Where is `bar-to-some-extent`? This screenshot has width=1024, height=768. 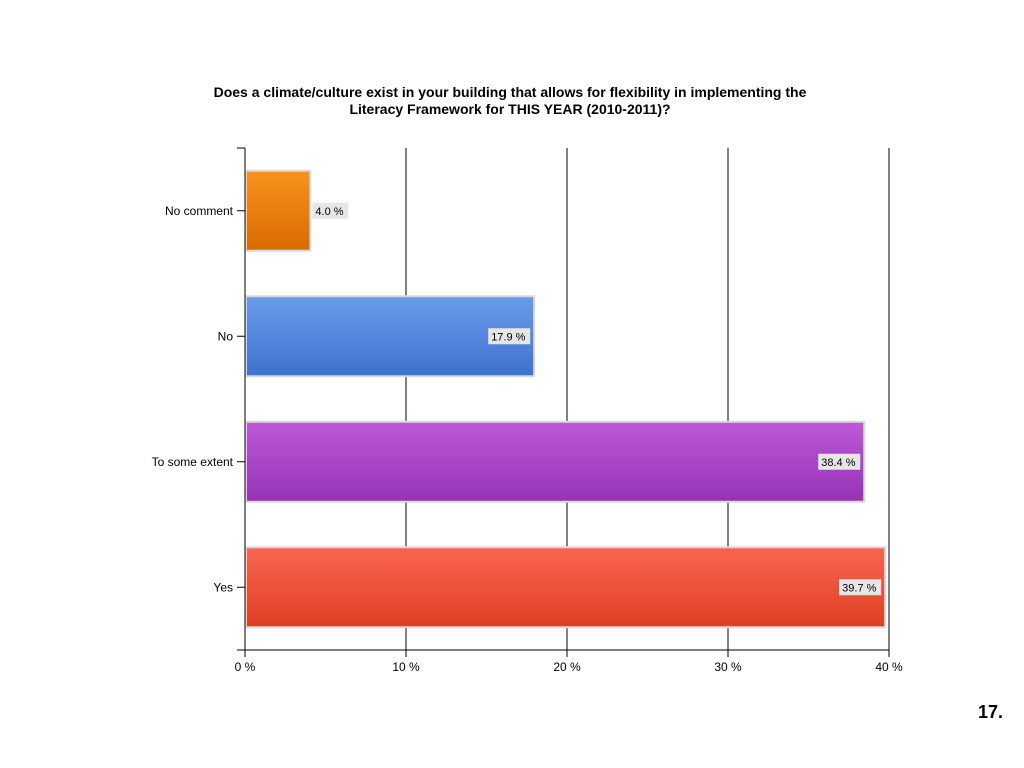 bar-to-some-extent is located at coordinates (555, 461).